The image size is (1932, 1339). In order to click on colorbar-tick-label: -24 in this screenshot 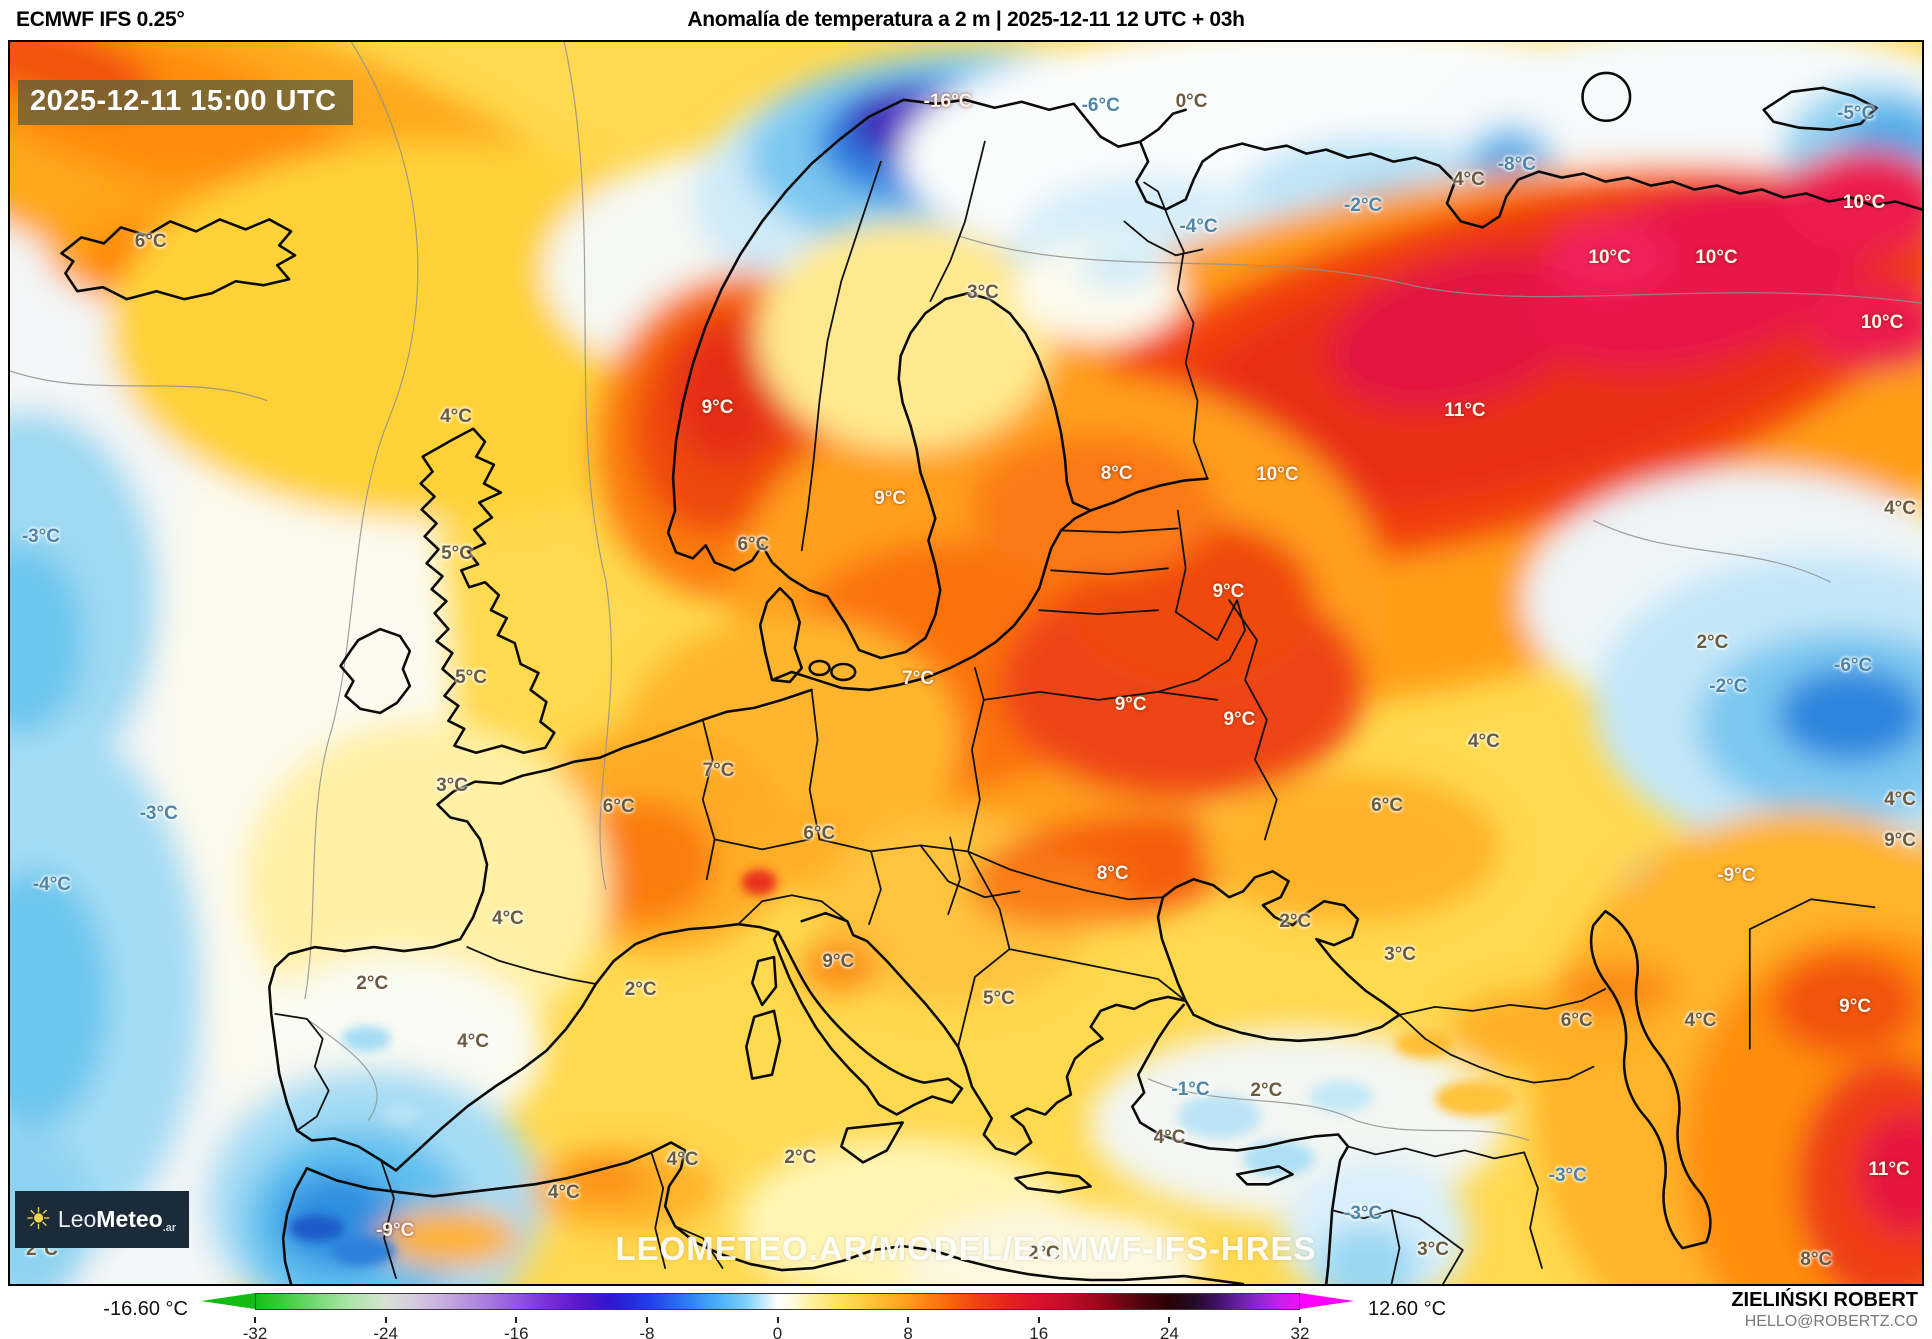, I will do `click(385, 1331)`.